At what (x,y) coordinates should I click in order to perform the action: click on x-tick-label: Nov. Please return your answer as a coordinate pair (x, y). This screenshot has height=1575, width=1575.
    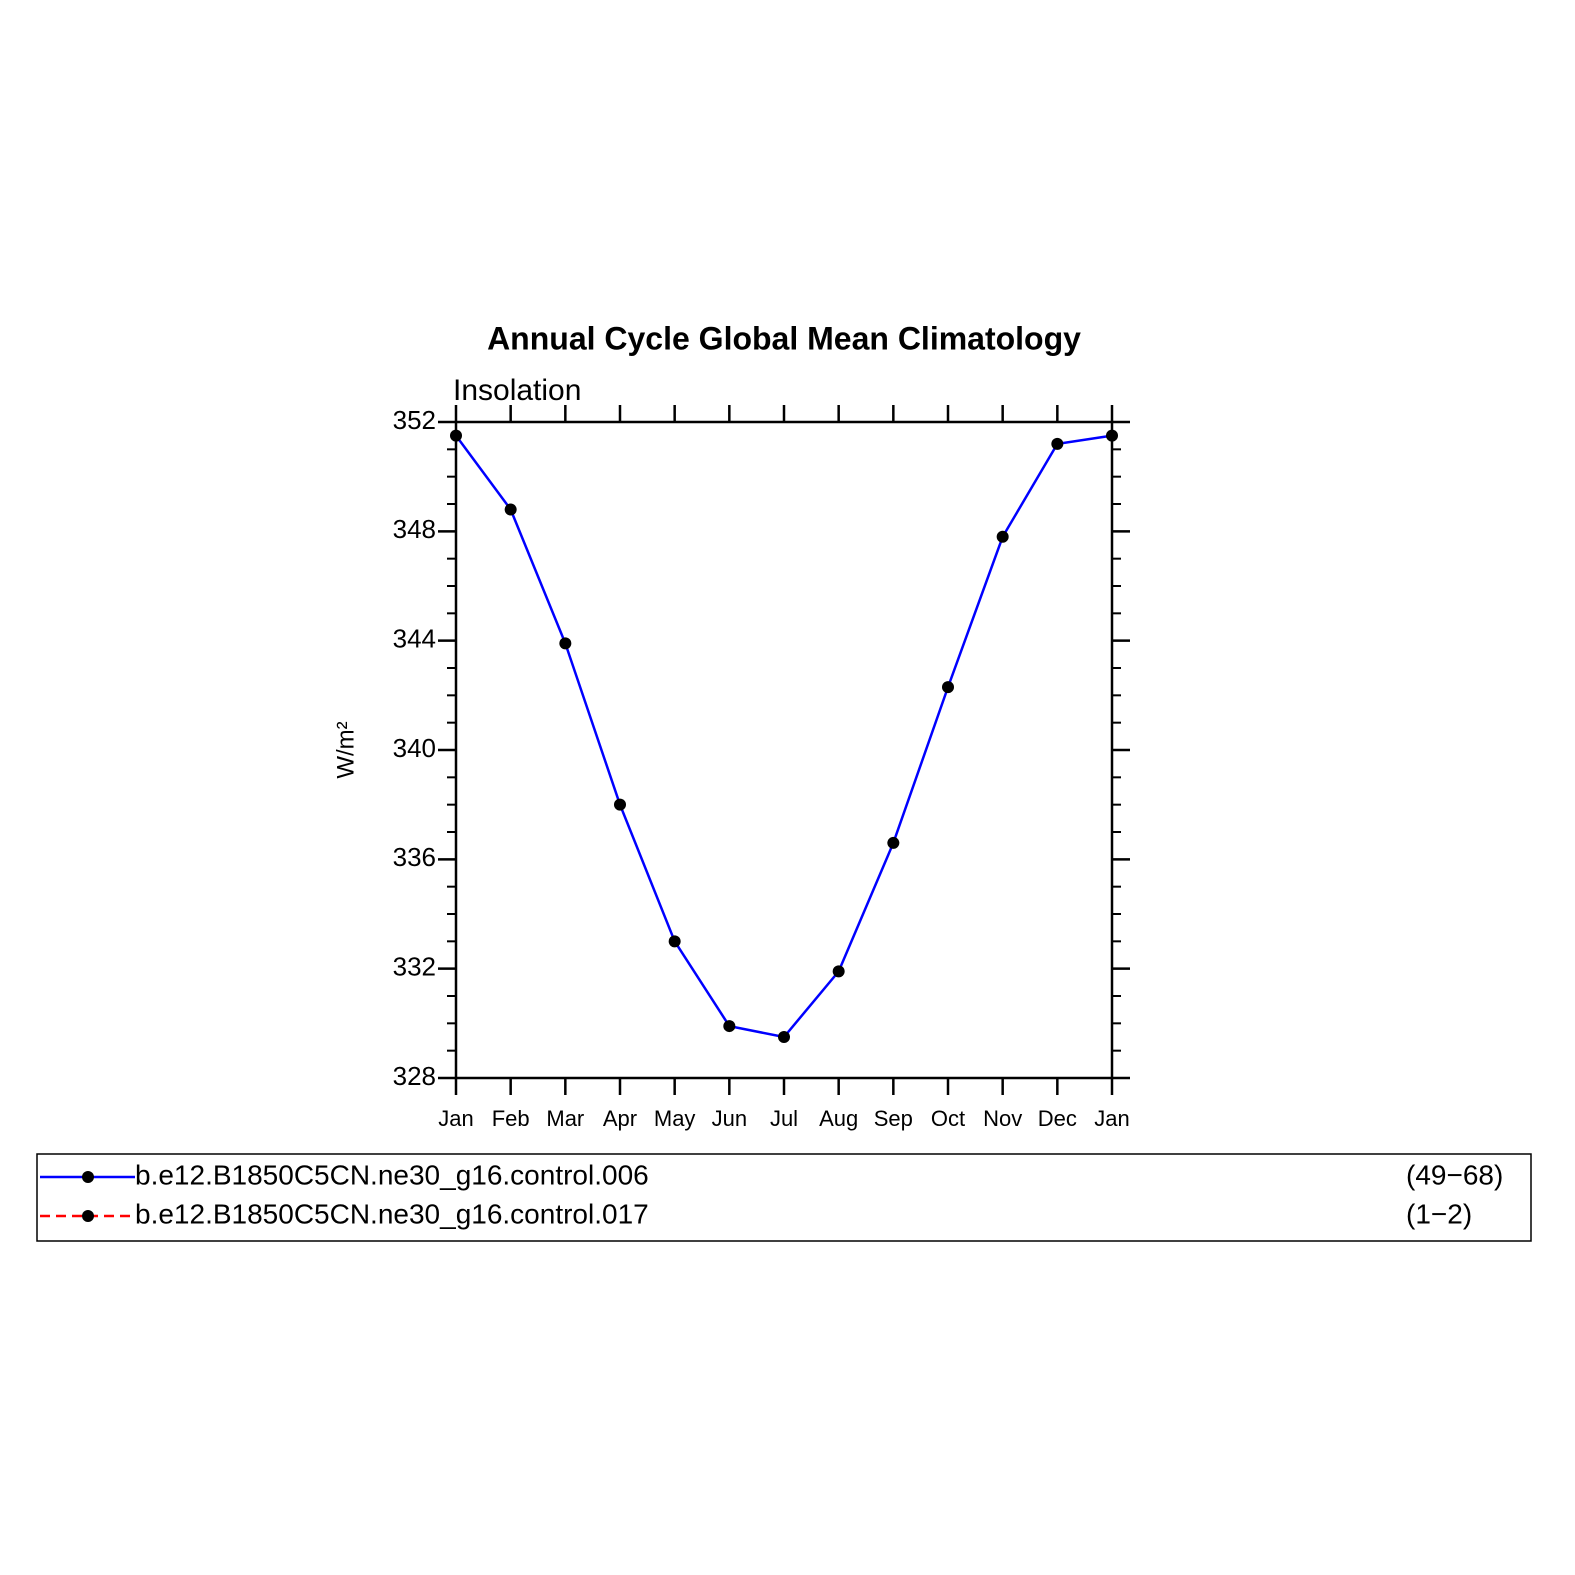
    Looking at the image, I should click on (1002, 1118).